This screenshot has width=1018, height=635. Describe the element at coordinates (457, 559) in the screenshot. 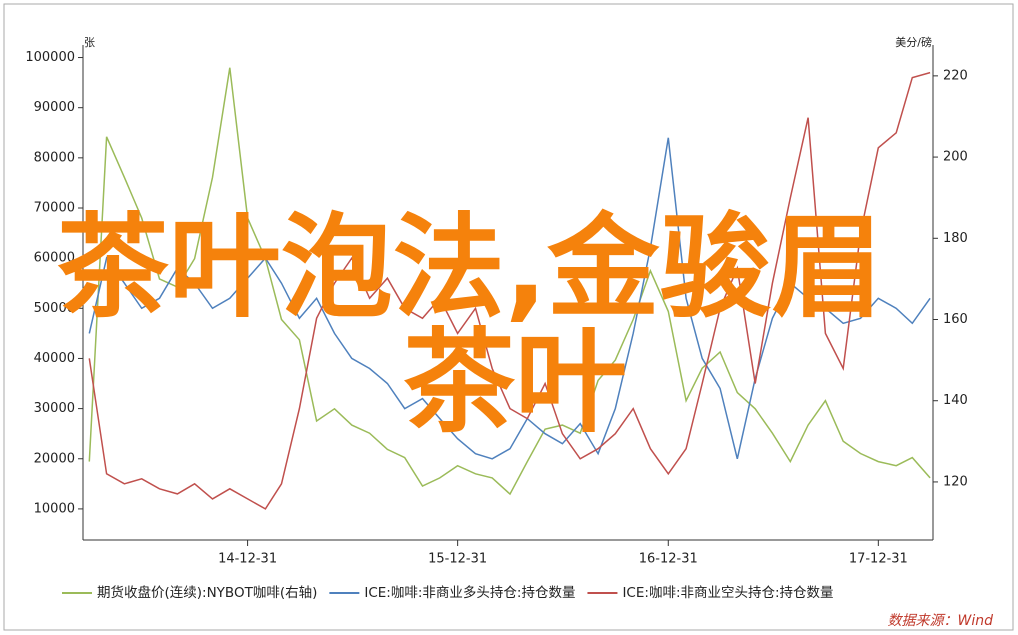

I see `x-tick-label: 15-12-31` at that location.